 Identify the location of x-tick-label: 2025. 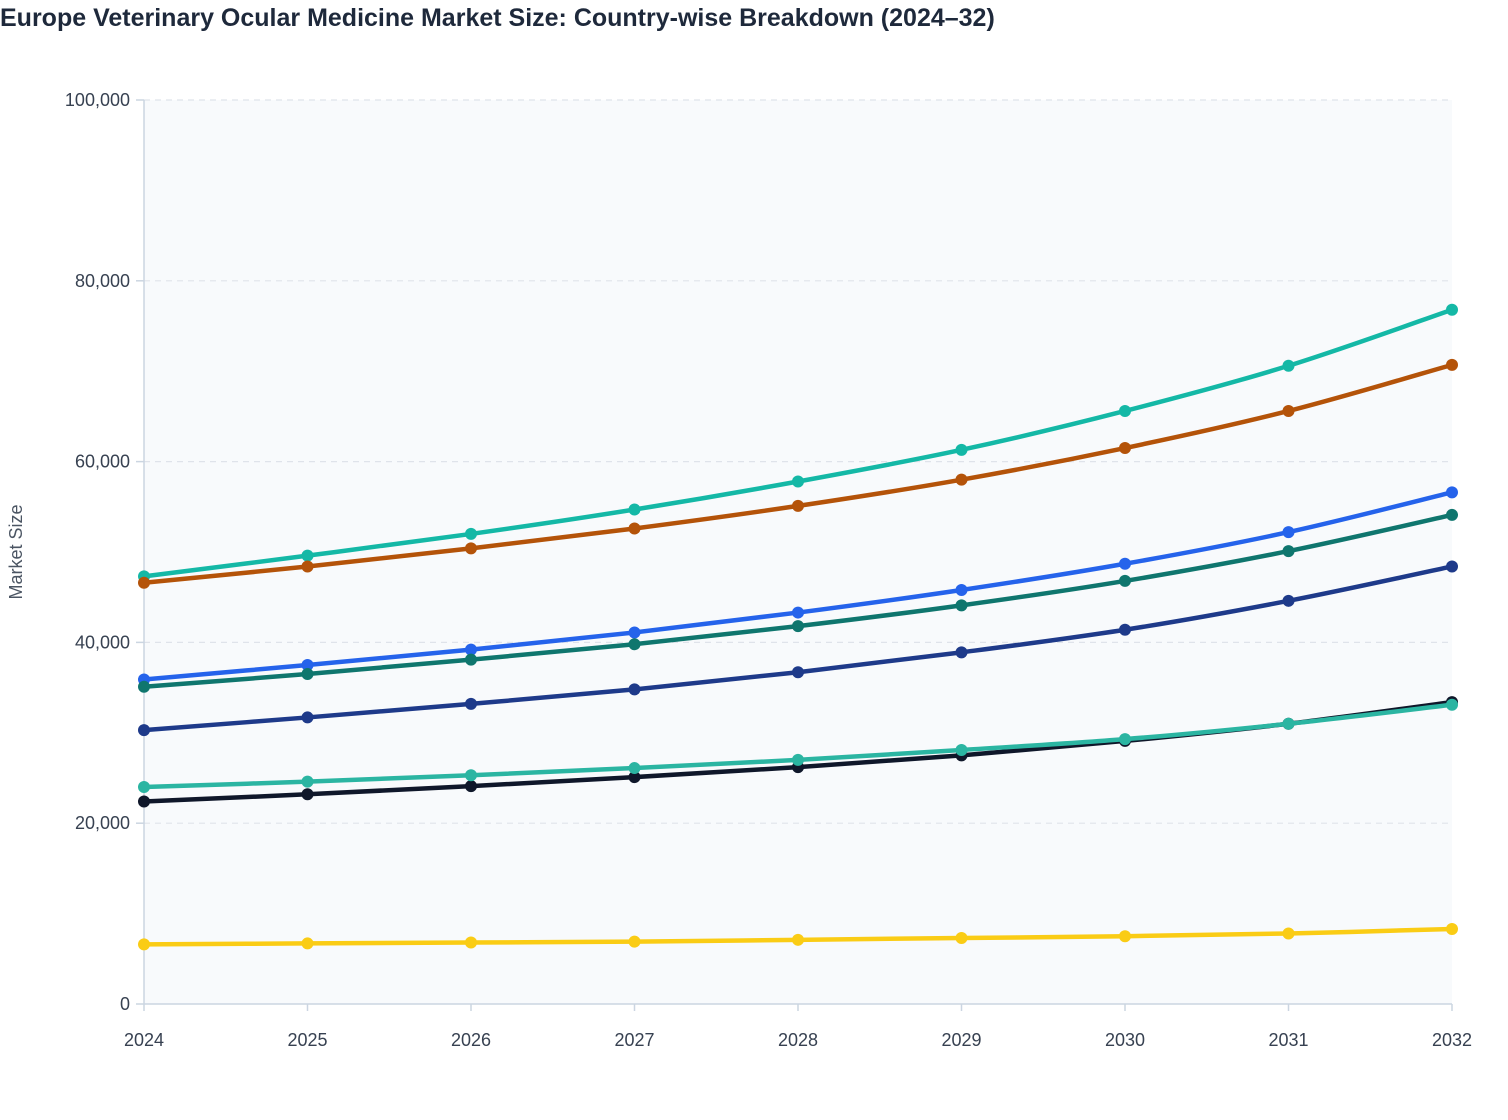
(307, 1040).